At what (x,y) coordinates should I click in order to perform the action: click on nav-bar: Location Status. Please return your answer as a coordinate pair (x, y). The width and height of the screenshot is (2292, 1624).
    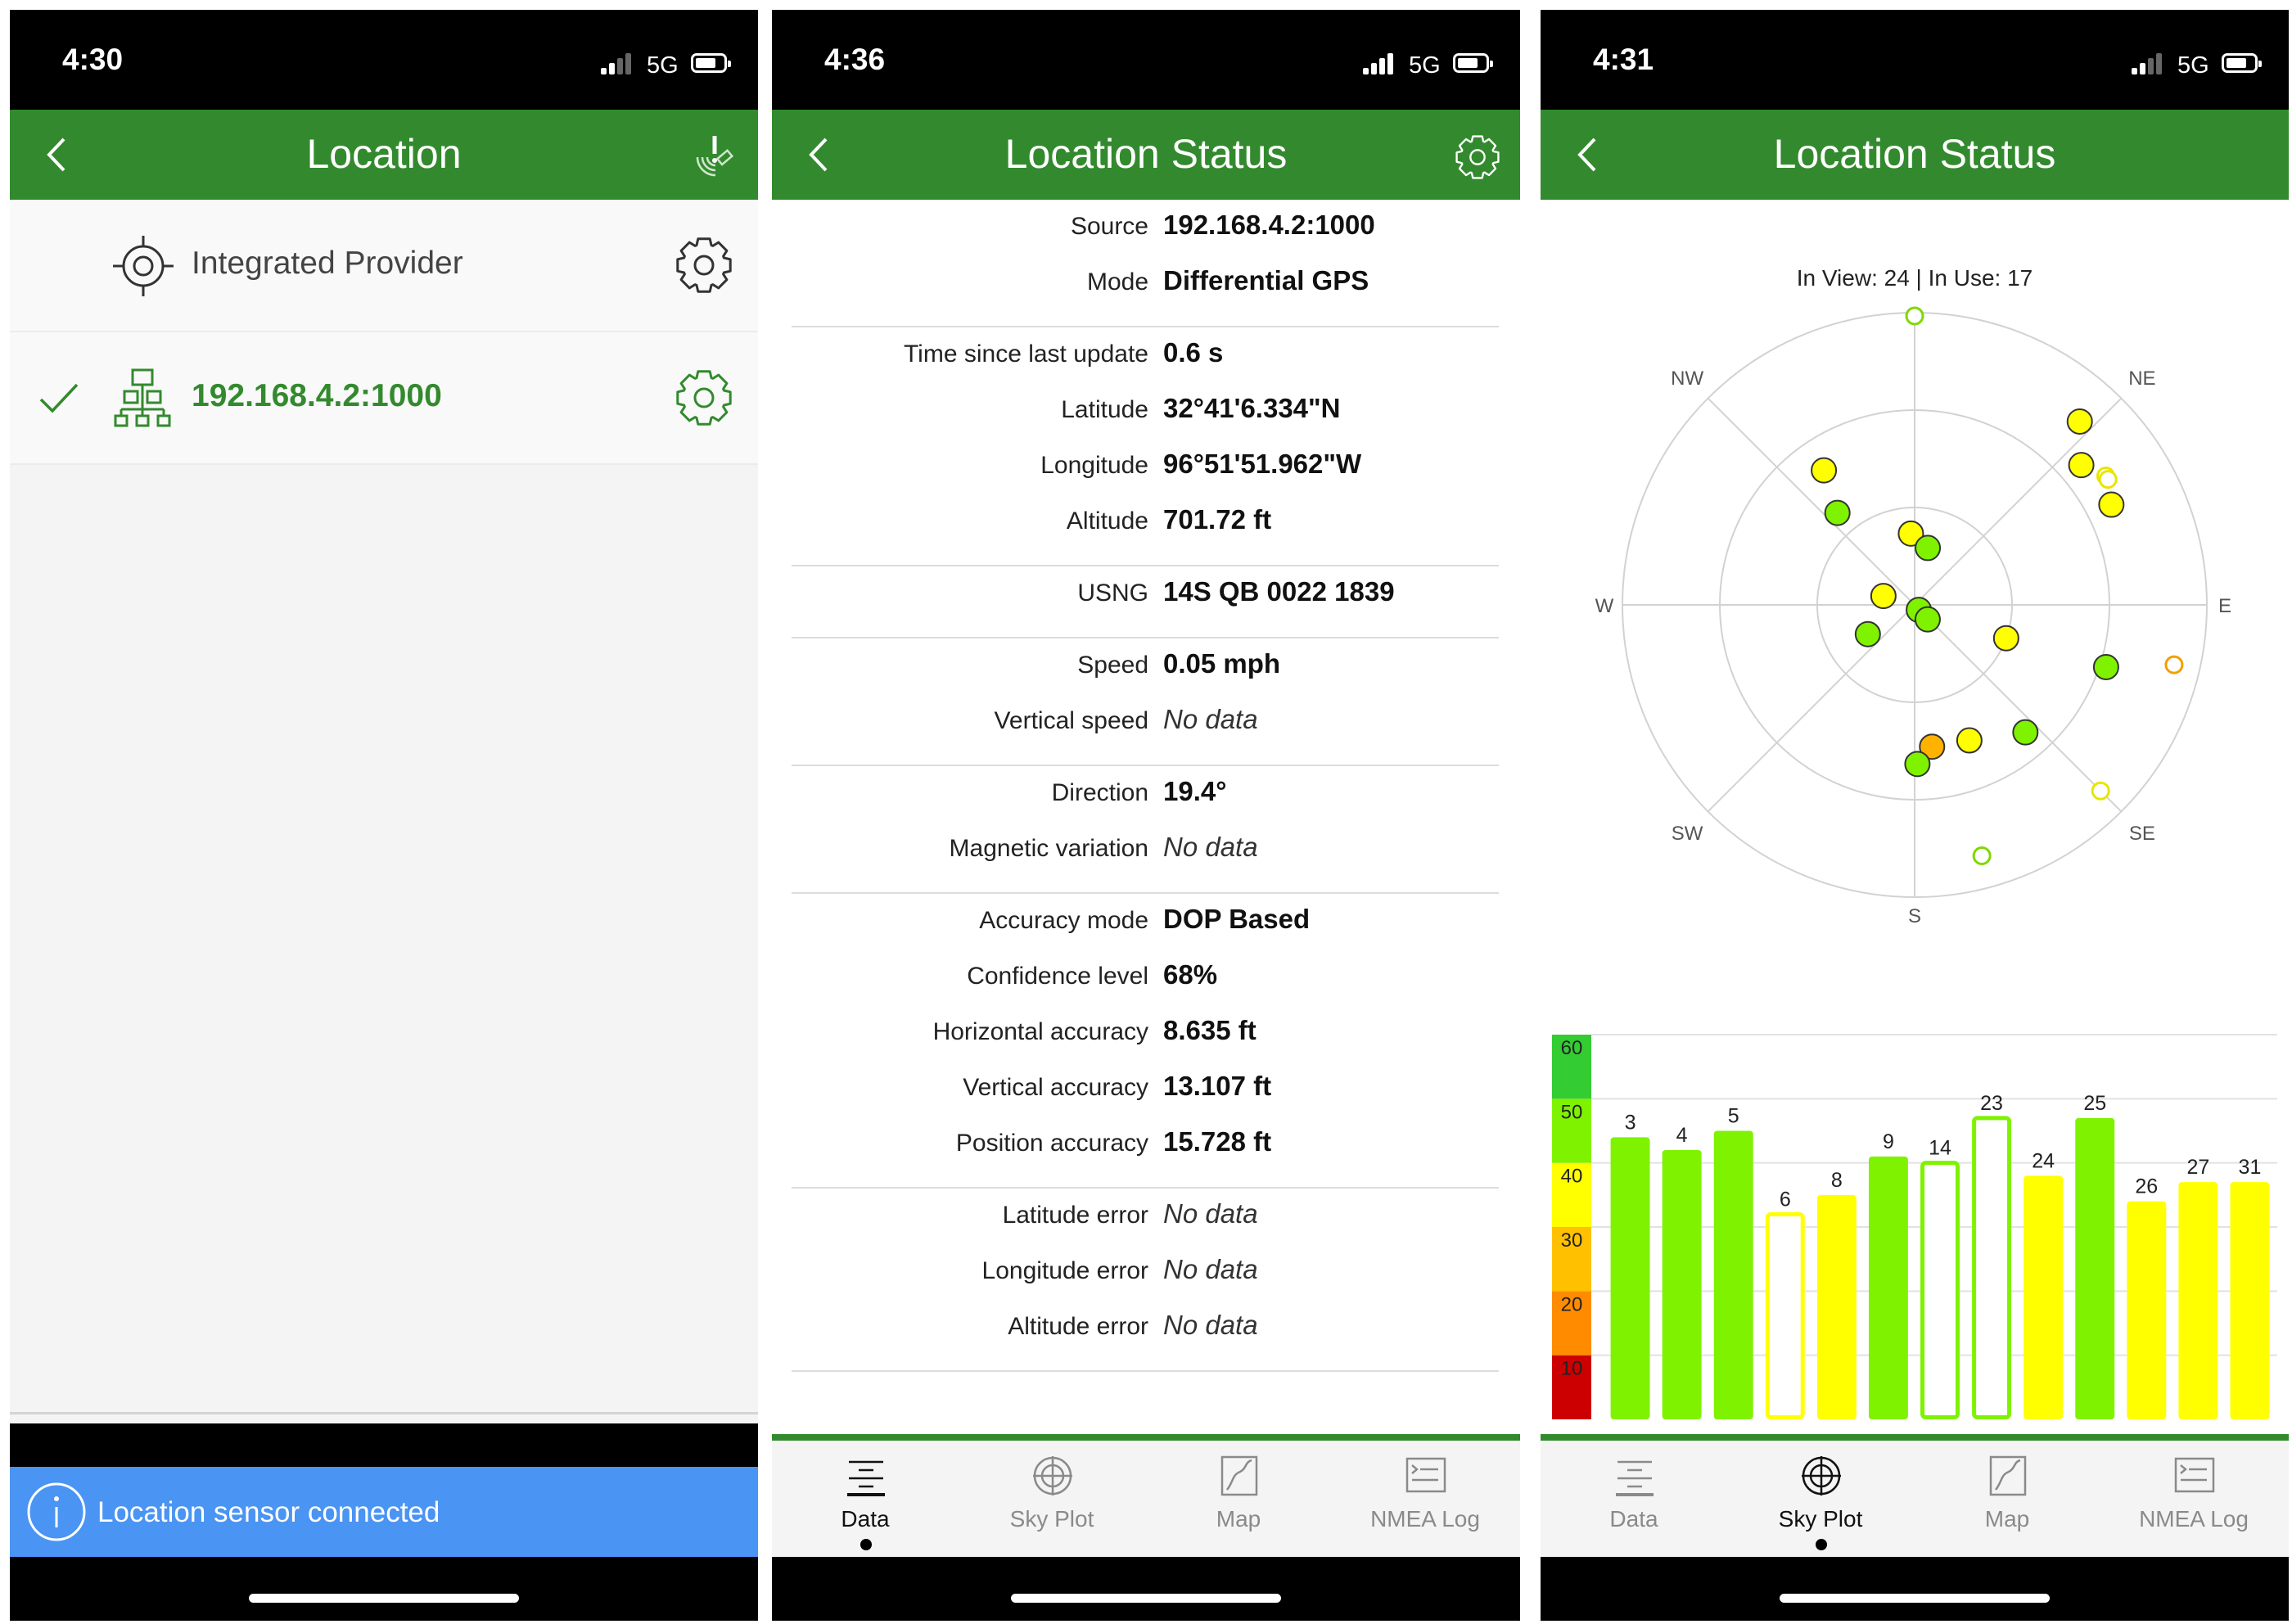
    Looking at the image, I should click on (1146, 155).